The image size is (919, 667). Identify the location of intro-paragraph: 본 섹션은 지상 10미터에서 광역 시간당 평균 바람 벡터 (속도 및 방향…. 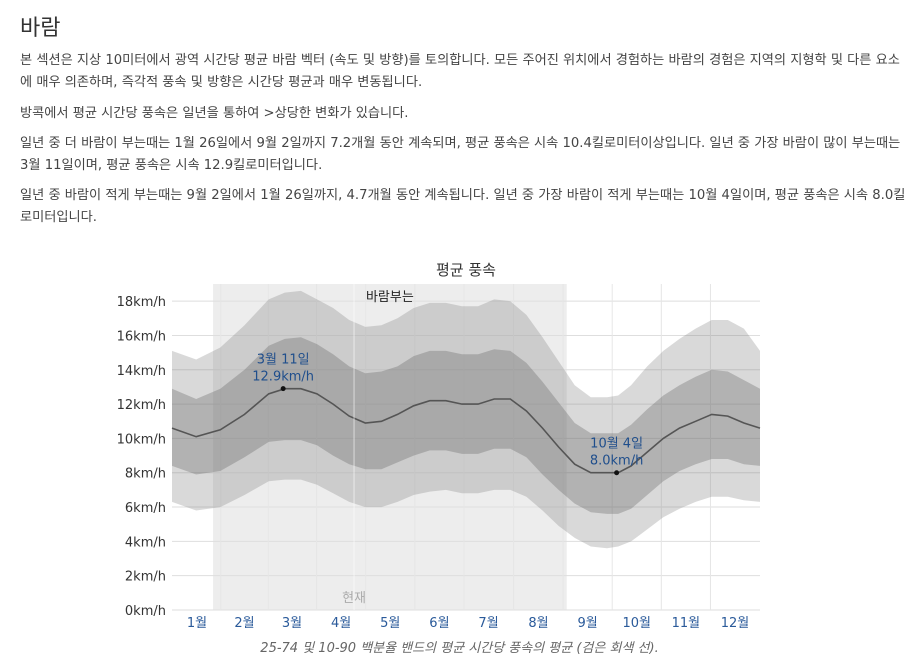
(460, 71).